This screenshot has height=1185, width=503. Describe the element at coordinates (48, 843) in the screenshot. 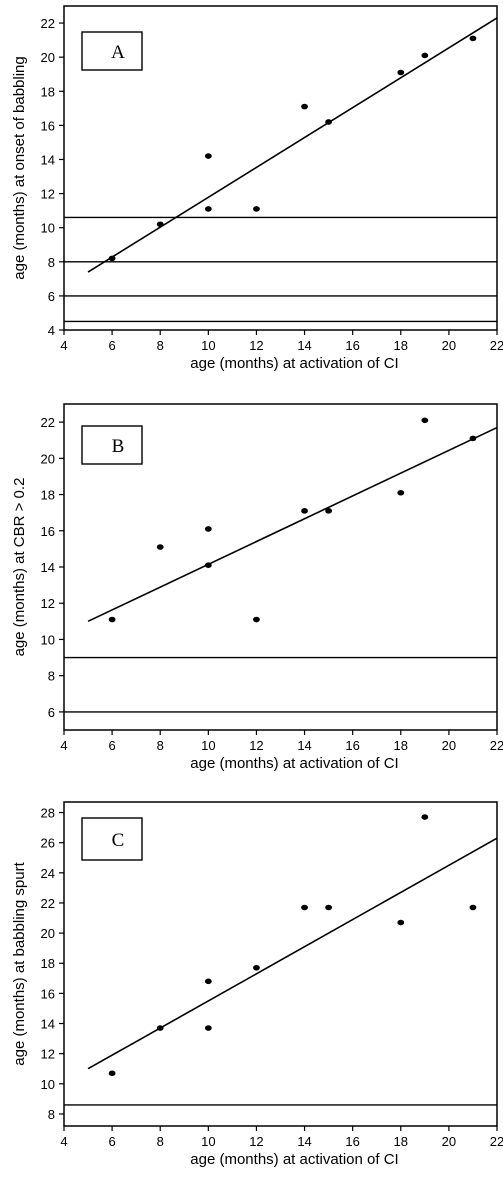

I see `y-tick-label: 26` at that location.